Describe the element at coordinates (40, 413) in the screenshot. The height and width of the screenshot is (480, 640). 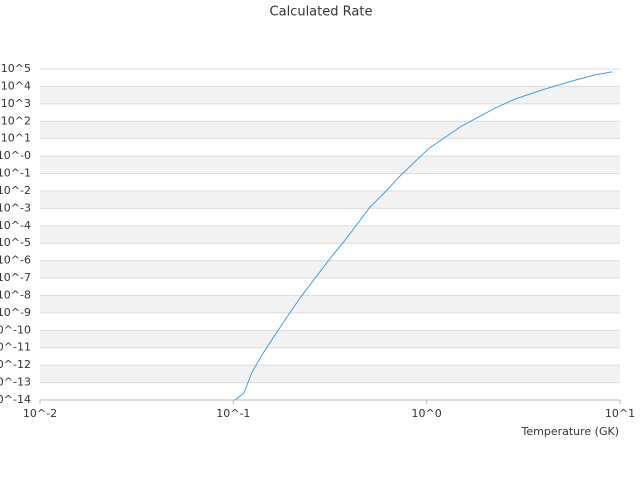
I see `x-tick-label: 10^-2` at that location.